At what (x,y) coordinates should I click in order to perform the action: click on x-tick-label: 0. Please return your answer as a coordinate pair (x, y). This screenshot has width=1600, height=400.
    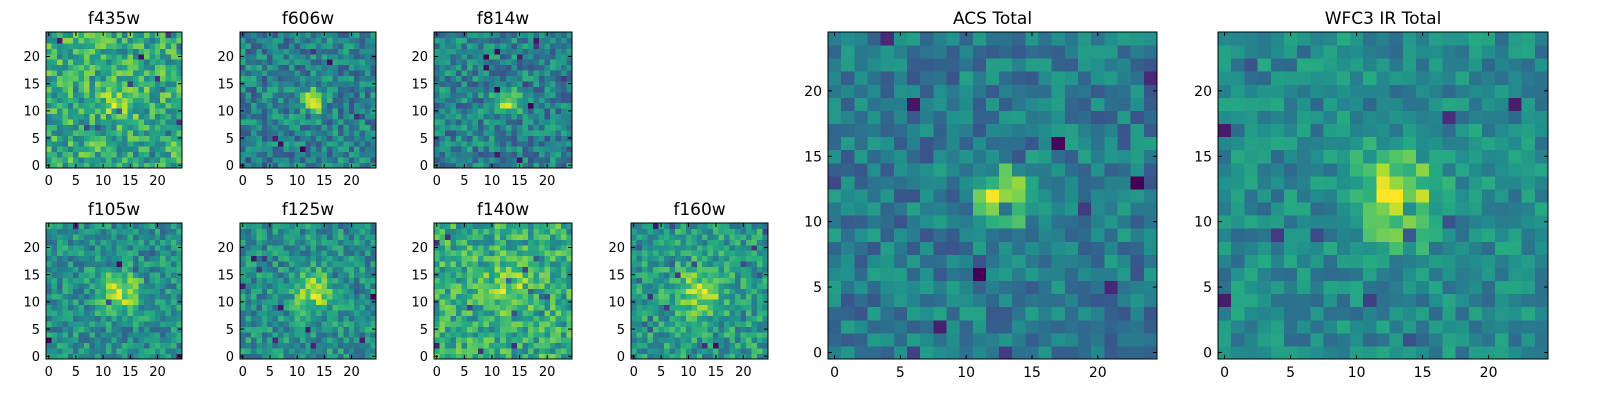
    Looking at the image, I should click on (49, 181).